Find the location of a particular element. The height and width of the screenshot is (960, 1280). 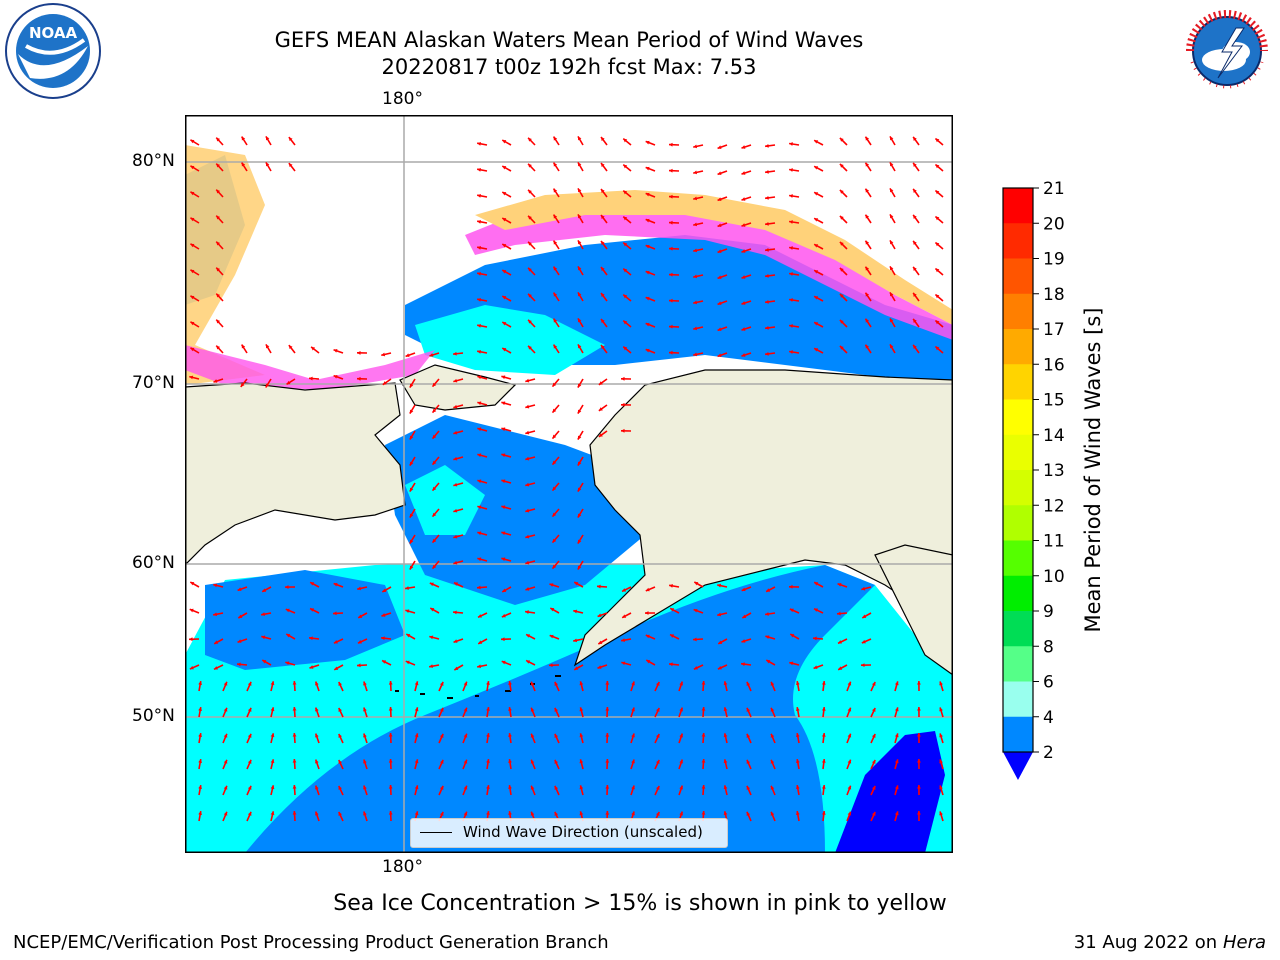

colorbar-label: Mean Period of Wind Waves [s] is located at coordinates (1093, 470).